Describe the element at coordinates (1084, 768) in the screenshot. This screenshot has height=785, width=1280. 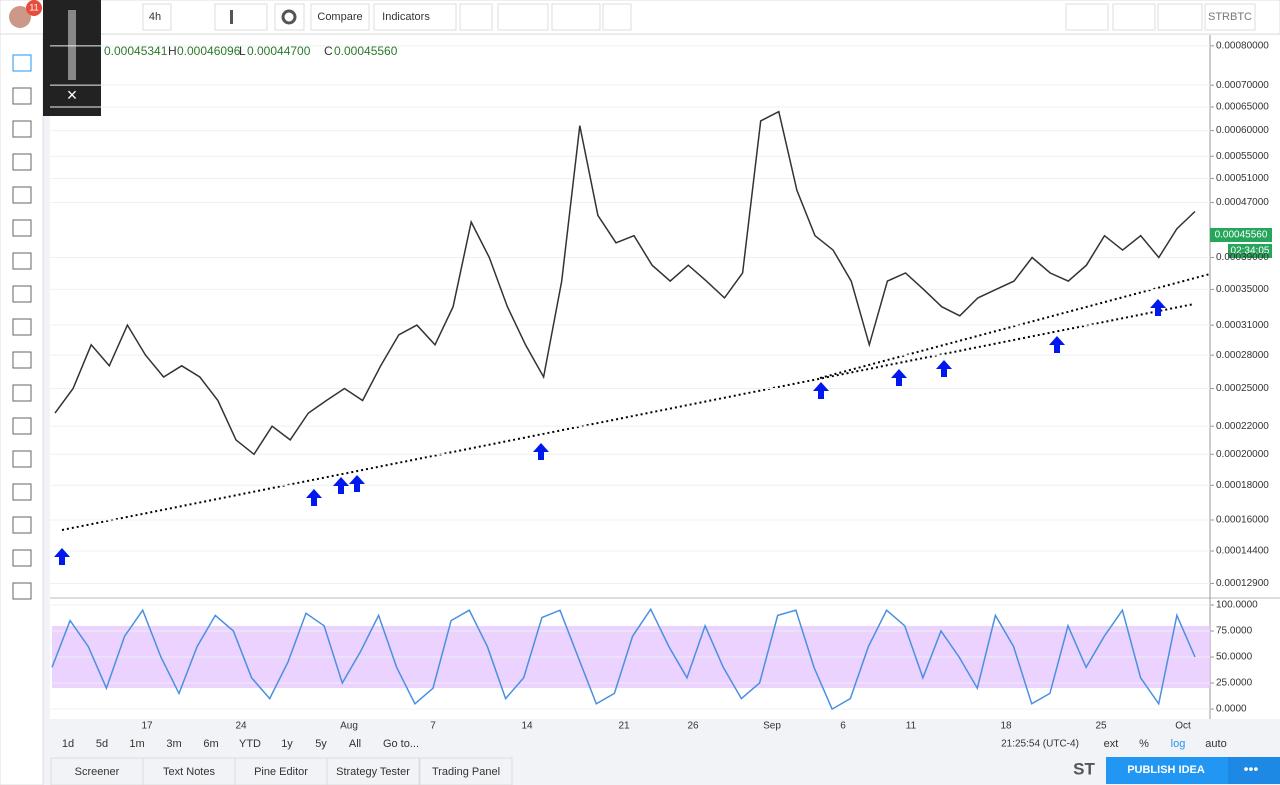
I see `st: ST` at that location.